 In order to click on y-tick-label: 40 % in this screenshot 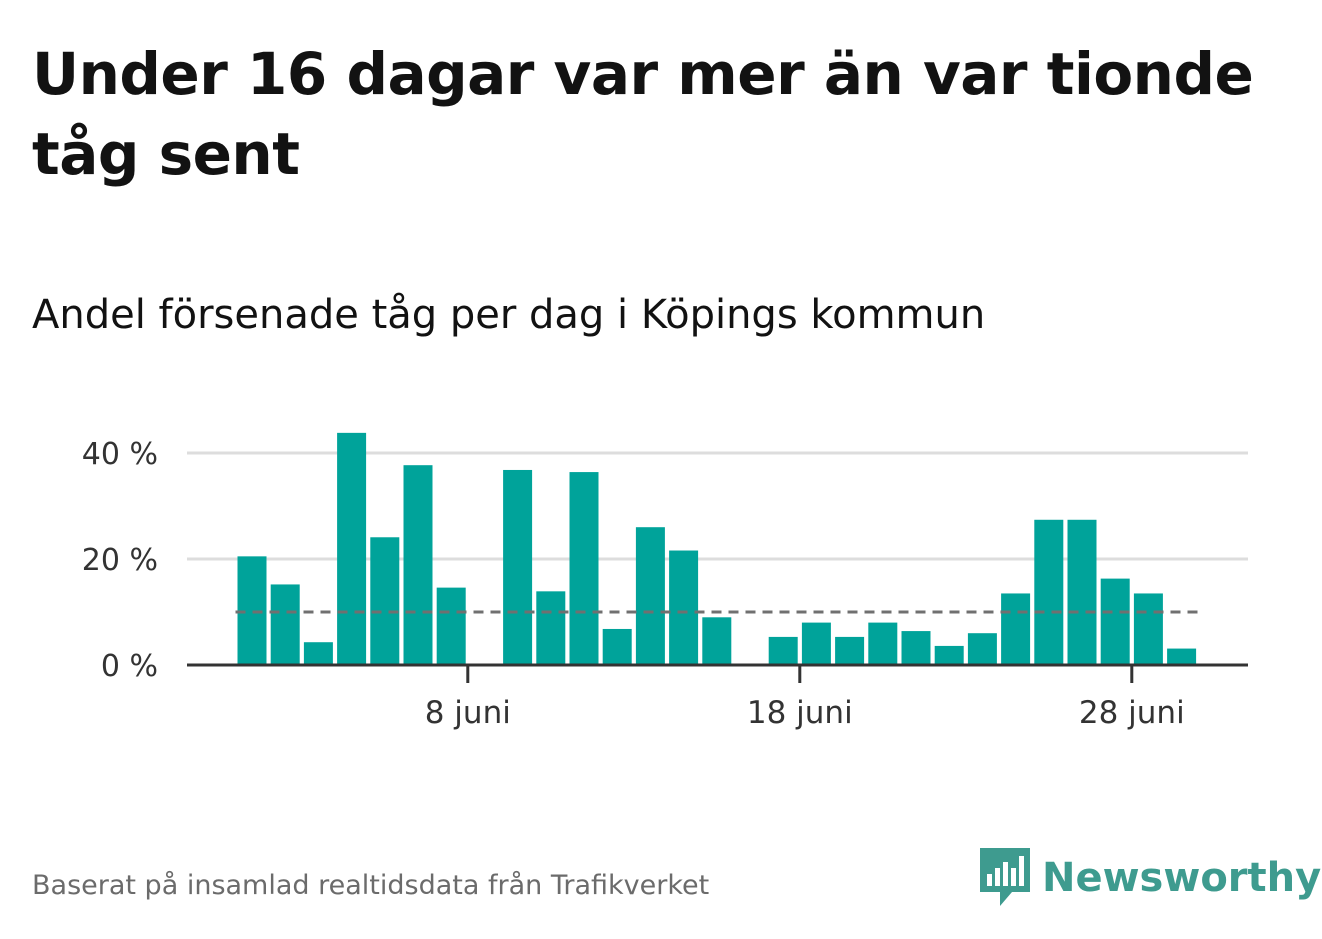, I will do `click(120, 454)`.